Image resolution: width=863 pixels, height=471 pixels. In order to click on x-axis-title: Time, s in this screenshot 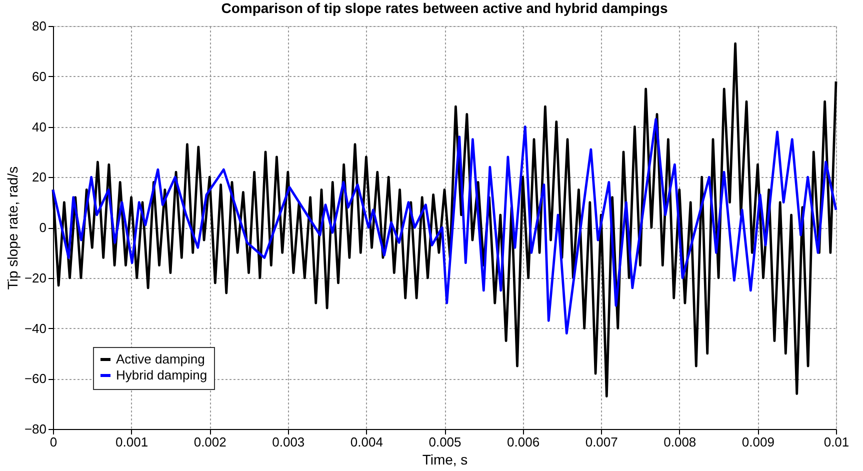, I will do `click(445, 460)`.